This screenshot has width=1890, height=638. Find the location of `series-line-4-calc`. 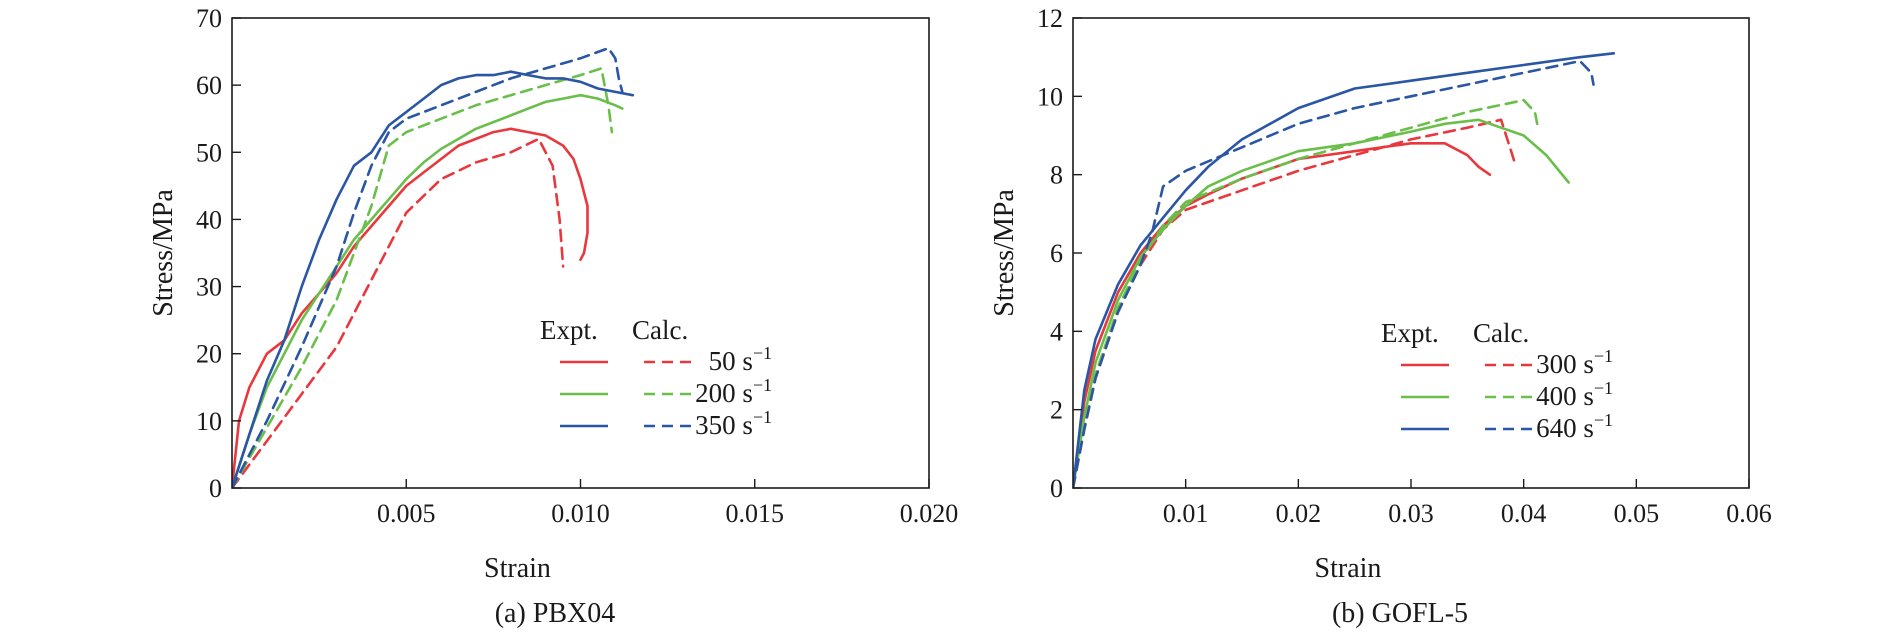

series-line-4-calc is located at coordinates (423, 277).